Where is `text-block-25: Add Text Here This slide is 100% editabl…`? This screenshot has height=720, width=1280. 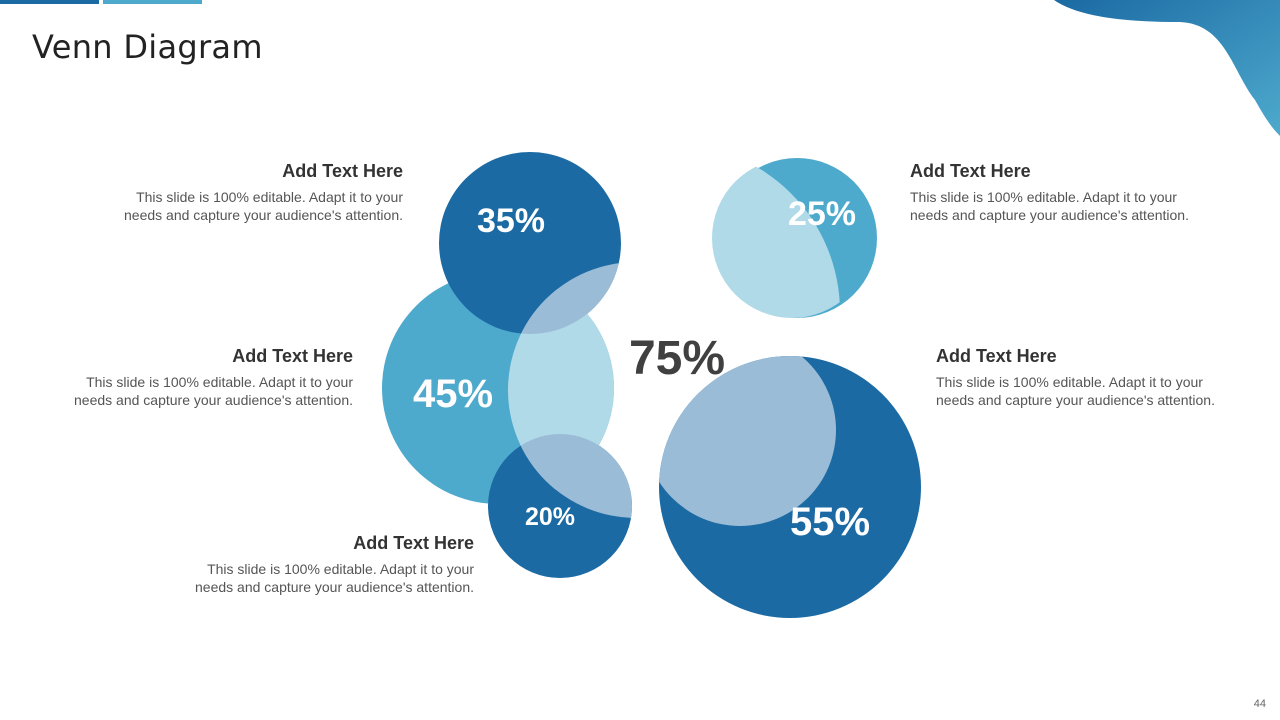 text-block-25: Add Text Here This slide is 100% editabl… is located at coordinates (1070, 192).